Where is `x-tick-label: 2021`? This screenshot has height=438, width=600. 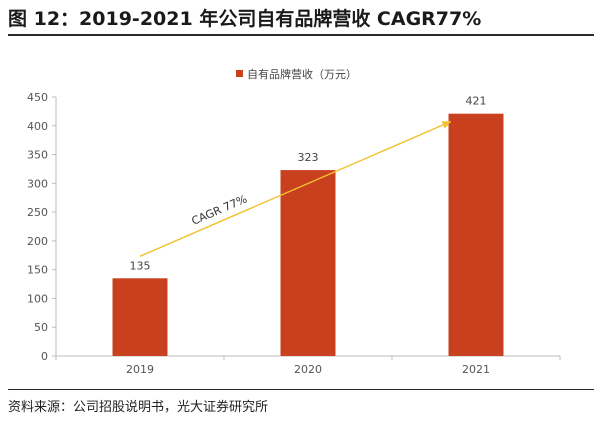
x-tick-label: 2021 is located at coordinates (476, 369).